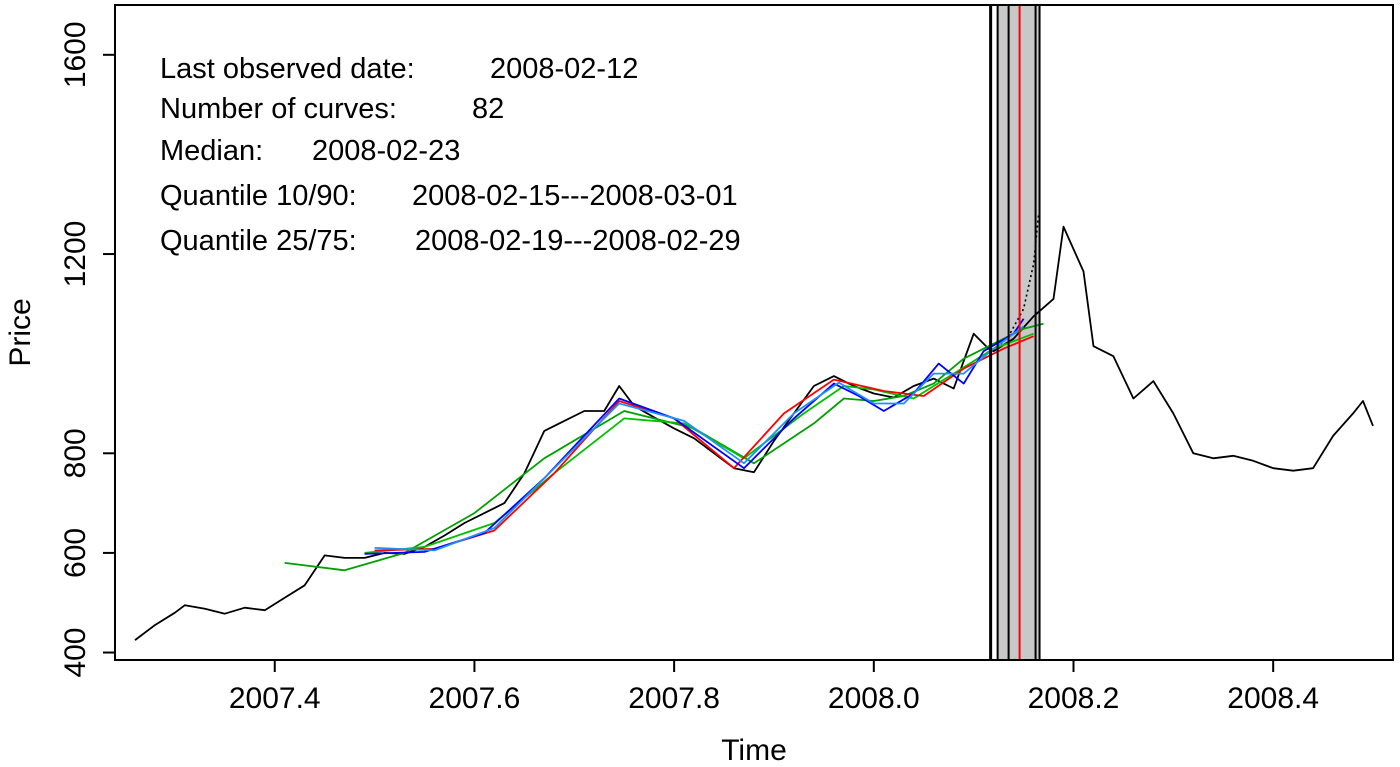 The image size is (1400, 767). What do you see at coordinates (275, 698) in the screenshot?
I see `x-tick-label-0: 2007.4` at bounding box center [275, 698].